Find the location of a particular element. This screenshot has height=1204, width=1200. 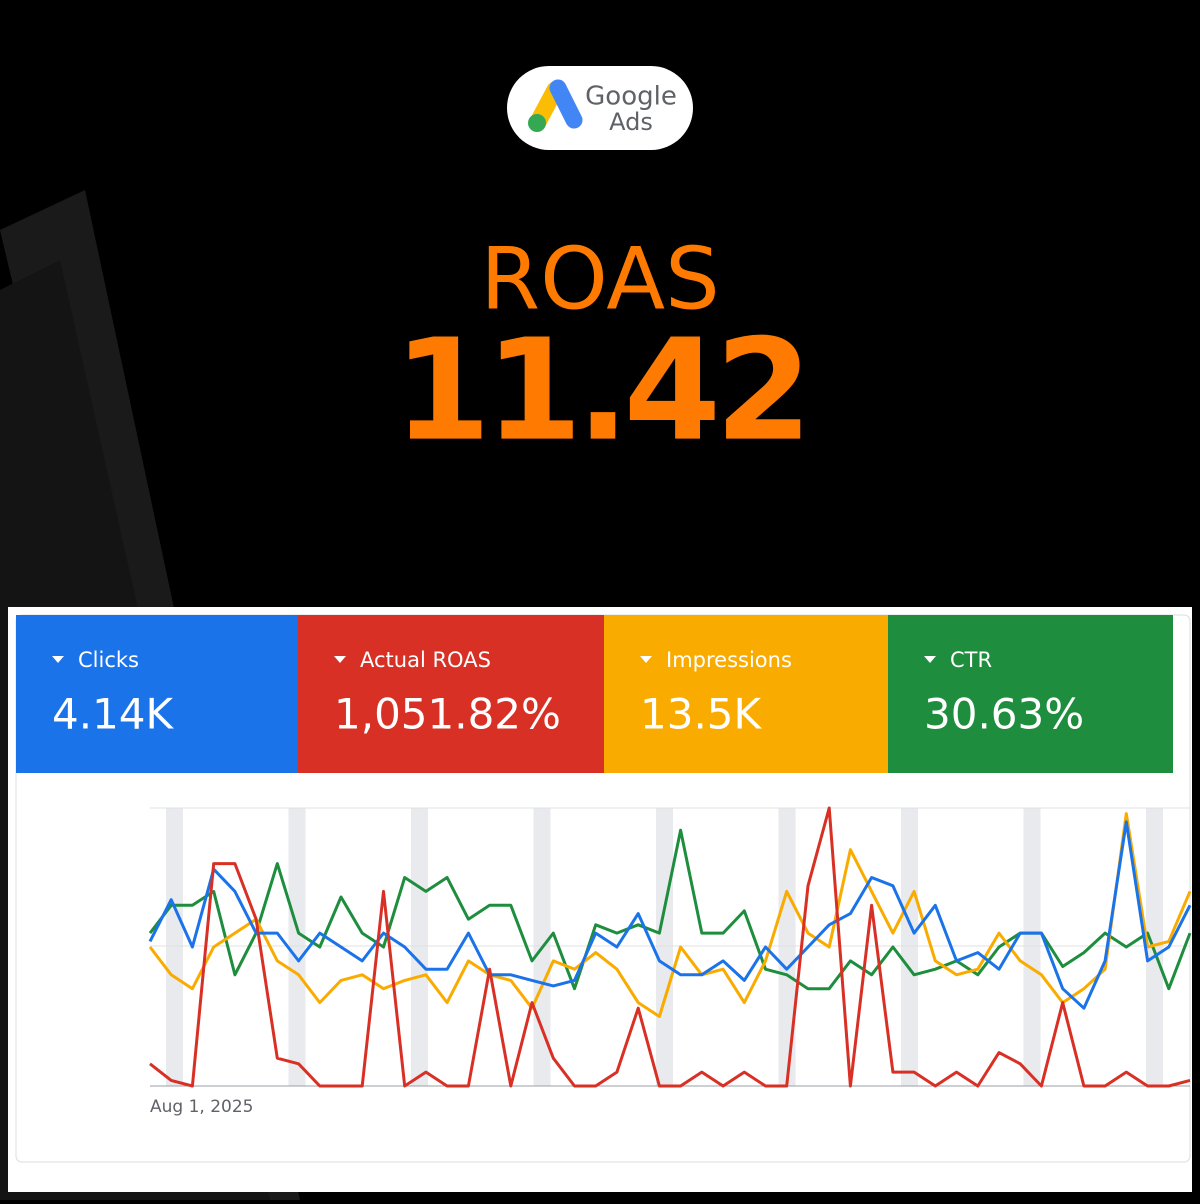

metric-name: Actual ROAS is located at coordinates (425, 660).